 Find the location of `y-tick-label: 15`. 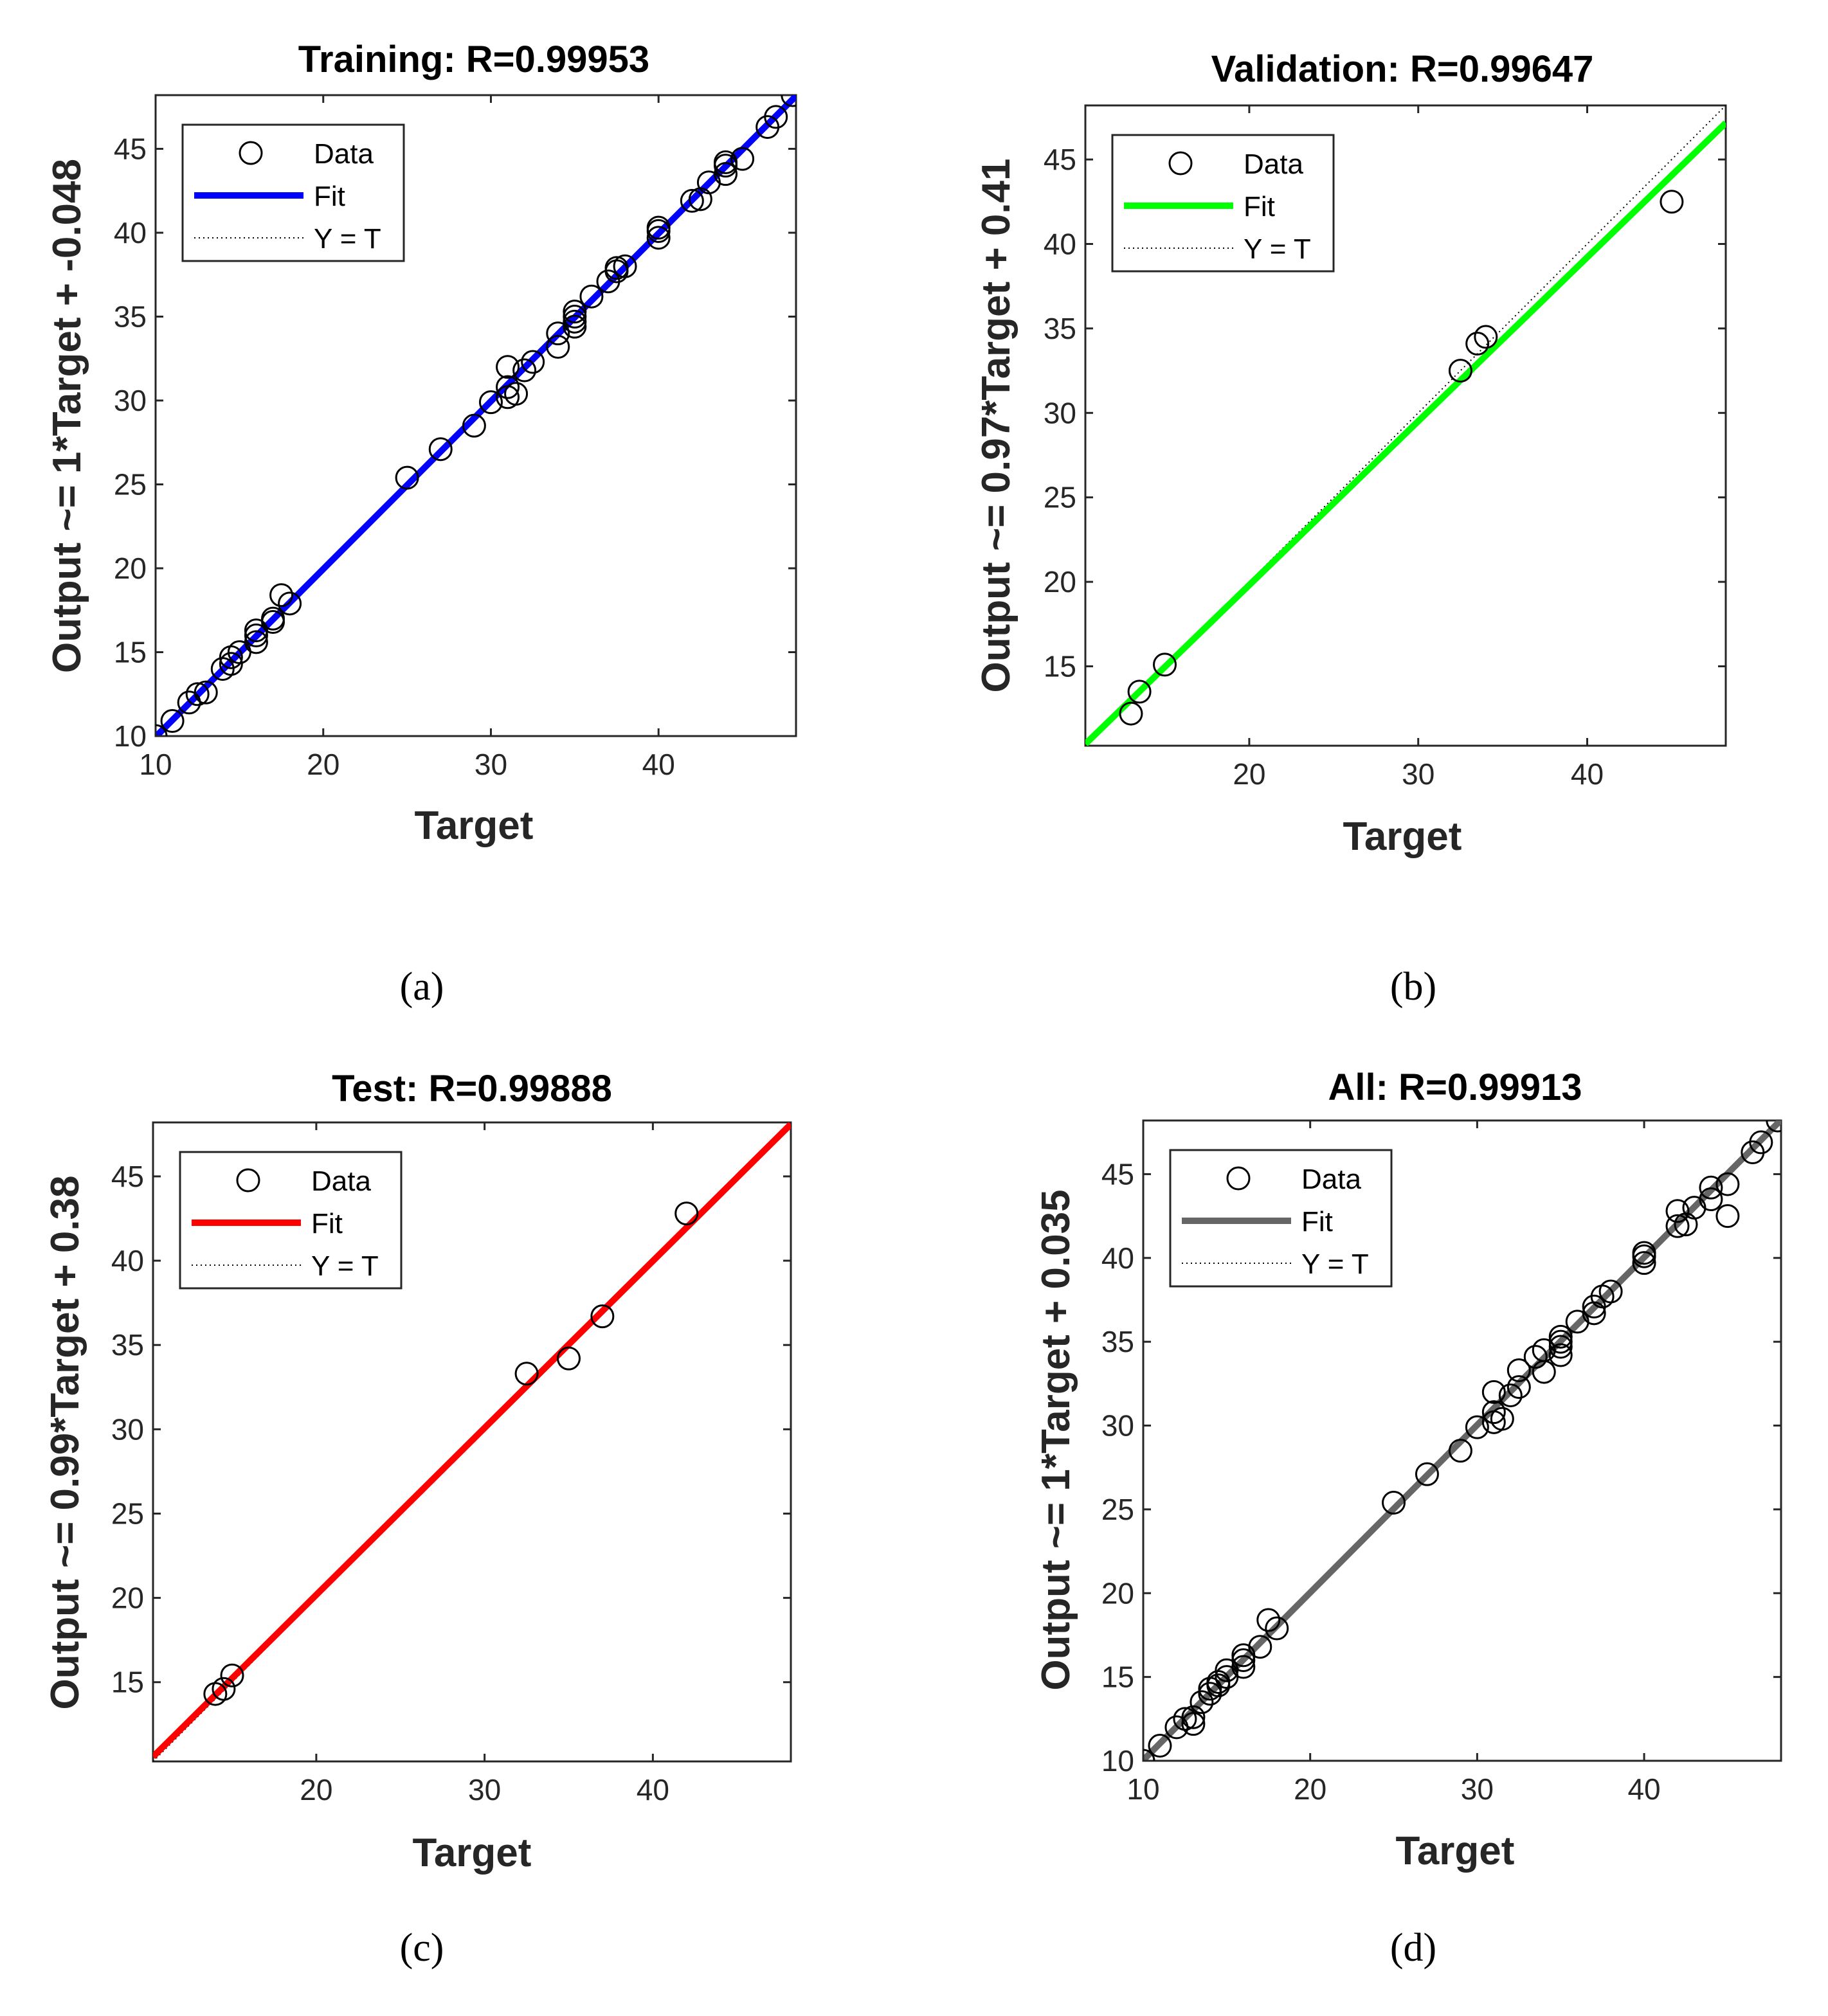

y-tick-label: 15 is located at coordinates (1117, 1677).